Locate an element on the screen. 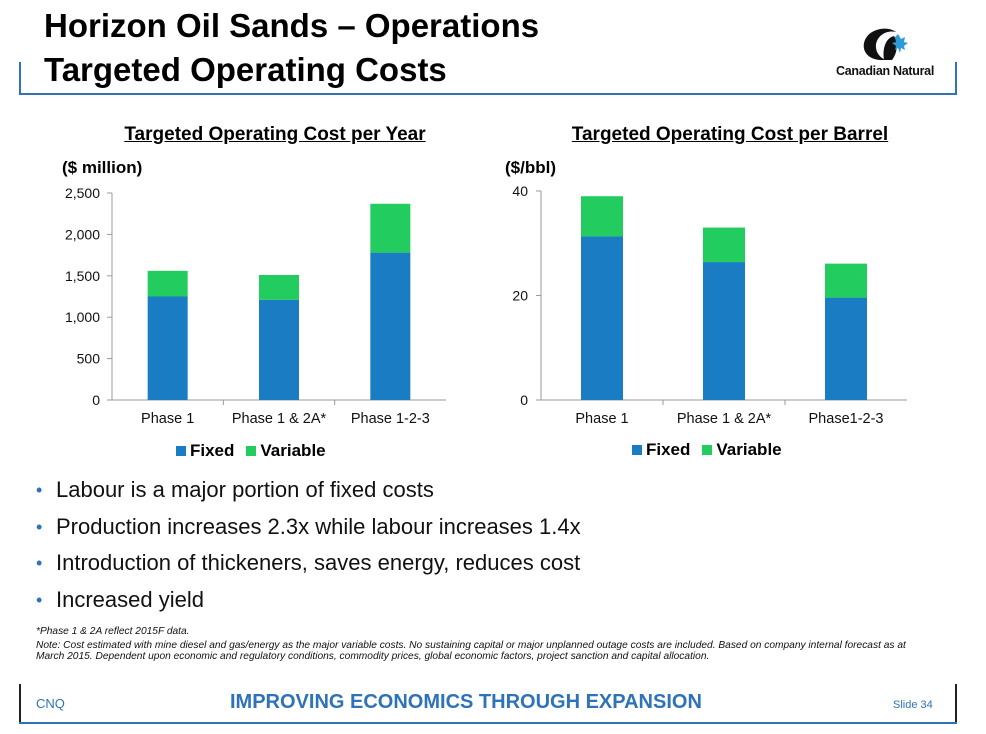 The width and height of the screenshot is (986, 734). footer-divider is located at coordinates (488, 723).